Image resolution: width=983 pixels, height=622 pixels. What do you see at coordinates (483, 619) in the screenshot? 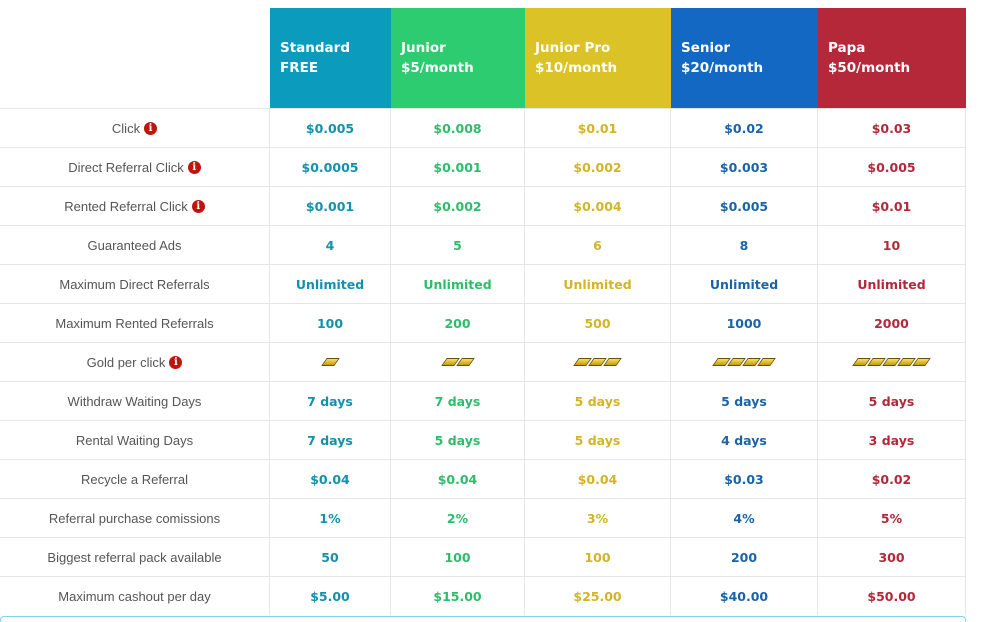
I see `table-footer-border` at bounding box center [483, 619].